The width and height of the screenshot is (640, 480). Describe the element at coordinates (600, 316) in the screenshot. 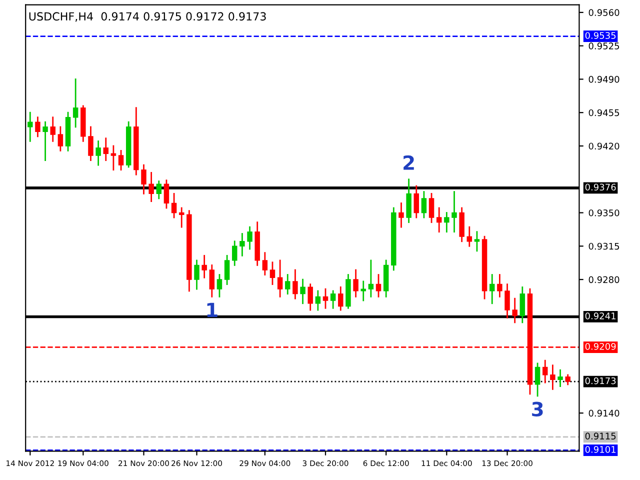

I see `ref-line-label: 0.9241` at that location.